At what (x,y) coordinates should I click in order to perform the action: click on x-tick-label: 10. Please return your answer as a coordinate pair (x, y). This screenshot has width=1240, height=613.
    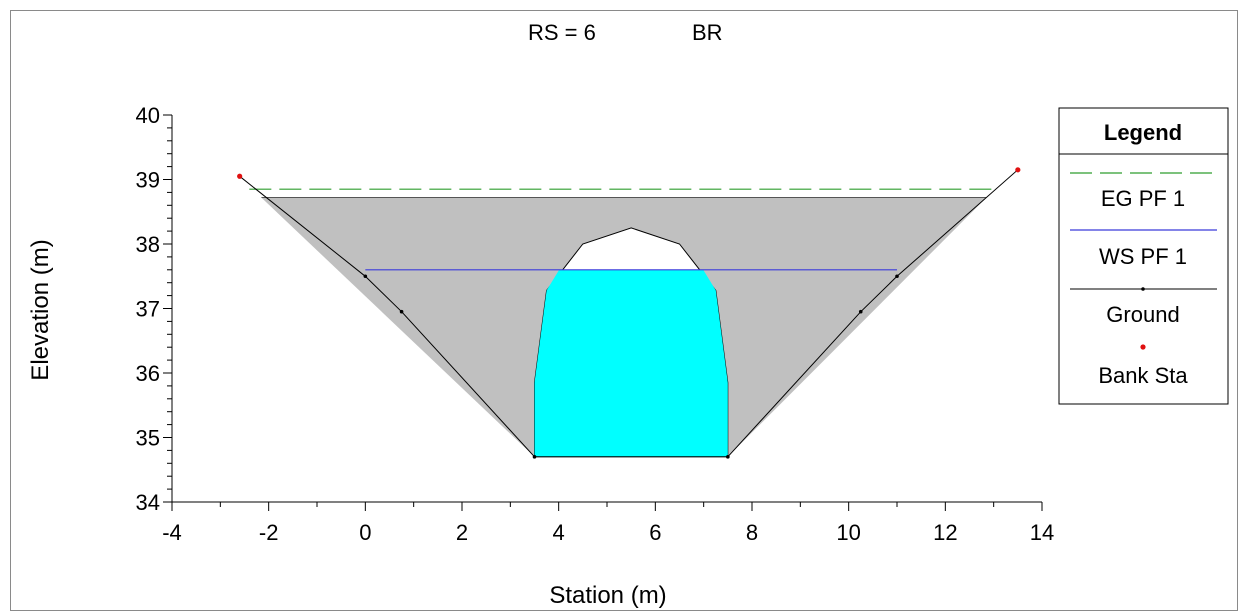
    Looking at the image, I should click on (848, 532).